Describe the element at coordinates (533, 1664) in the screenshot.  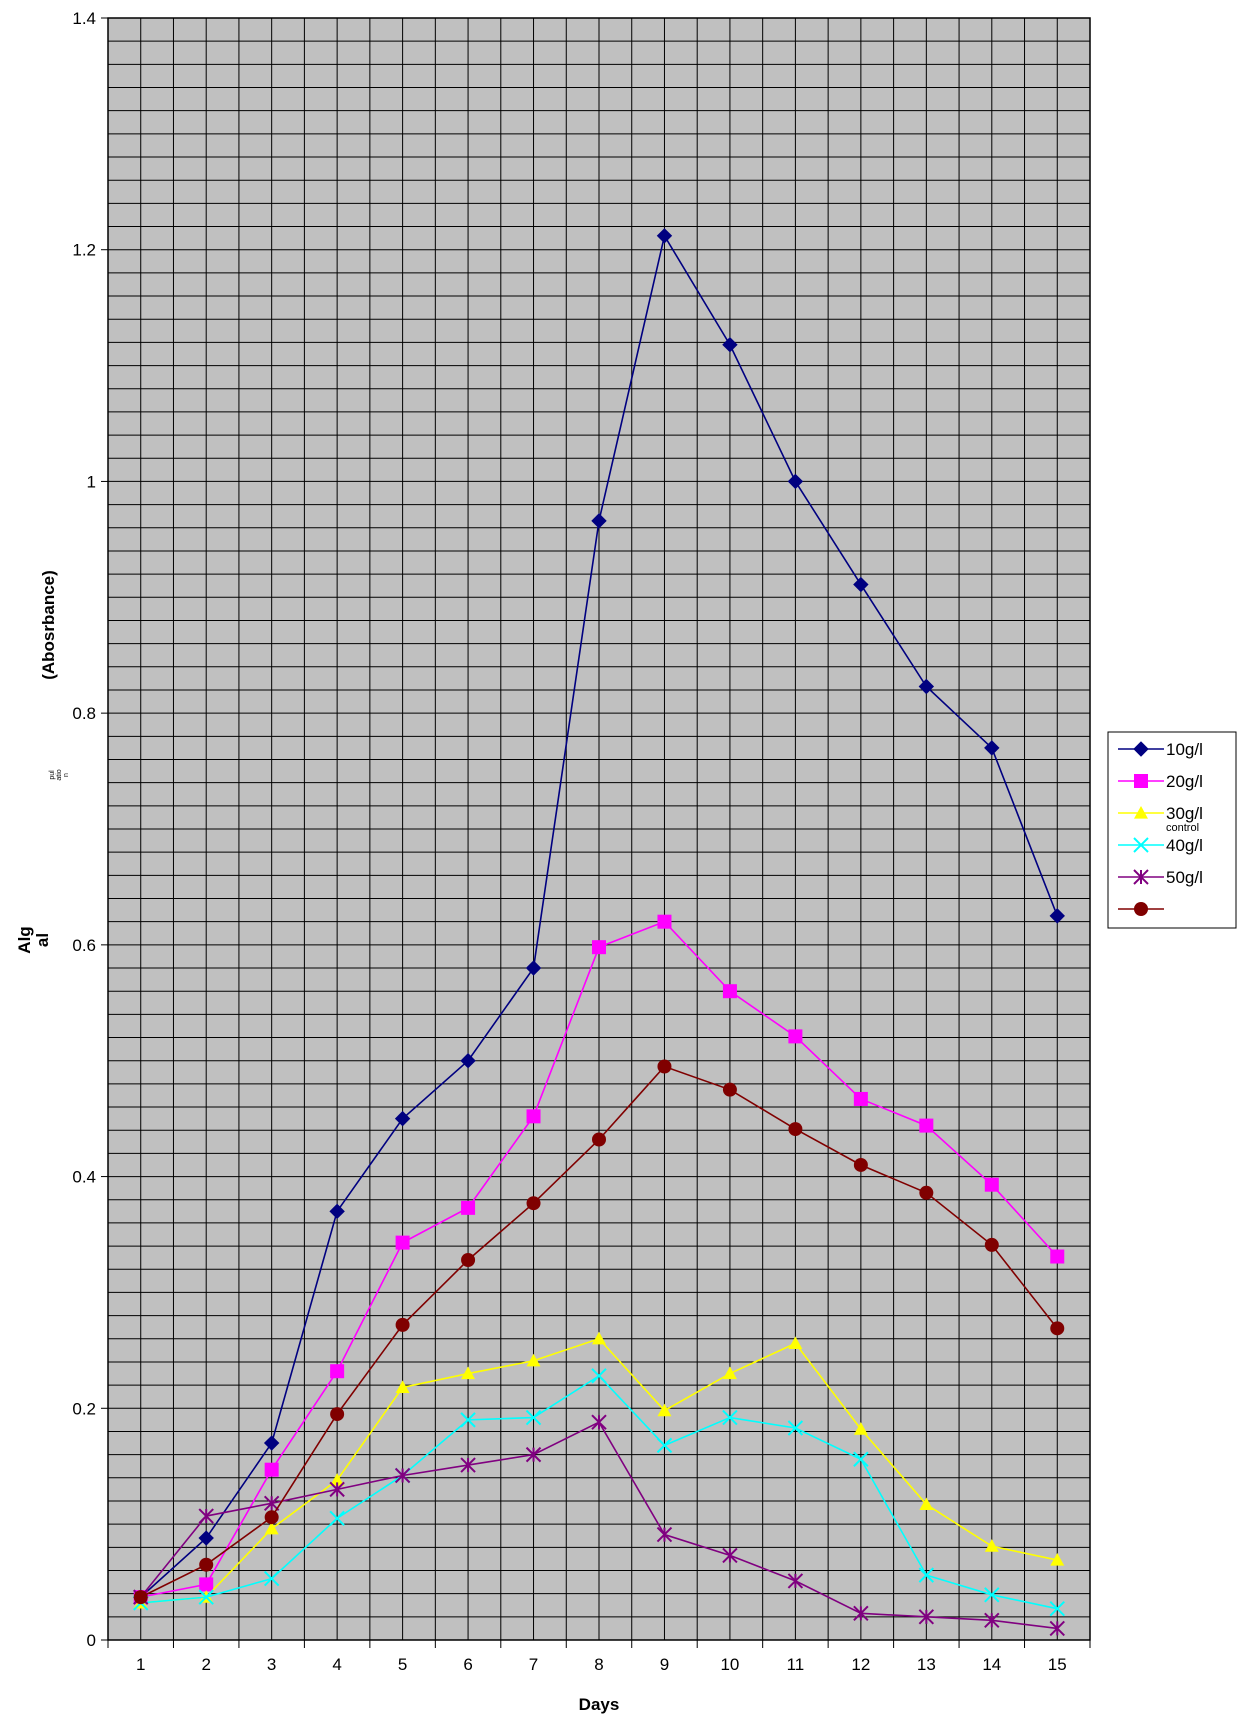
I see `x-tick-label: 7` at that location.